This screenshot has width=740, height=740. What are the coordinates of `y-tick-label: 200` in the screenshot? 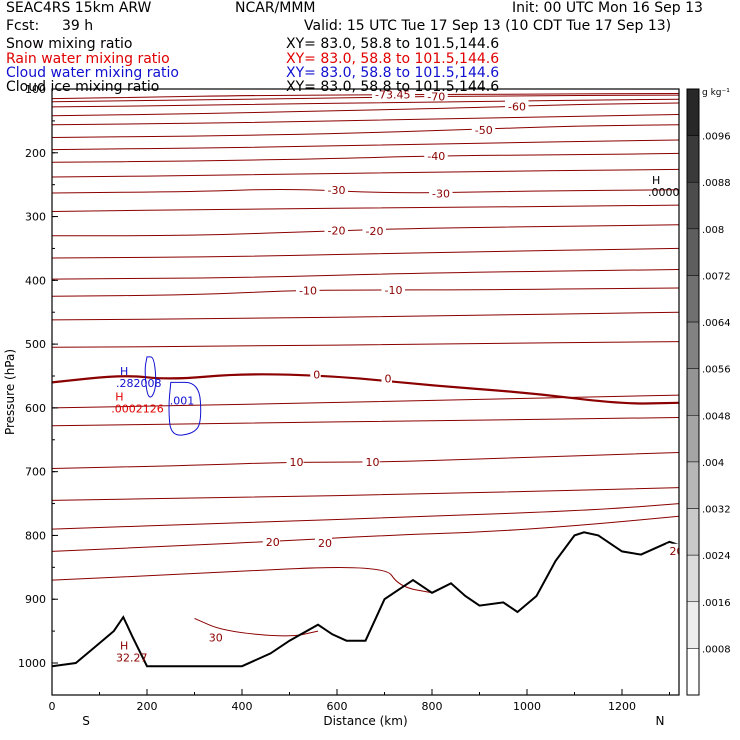 It's located at (35, 153).